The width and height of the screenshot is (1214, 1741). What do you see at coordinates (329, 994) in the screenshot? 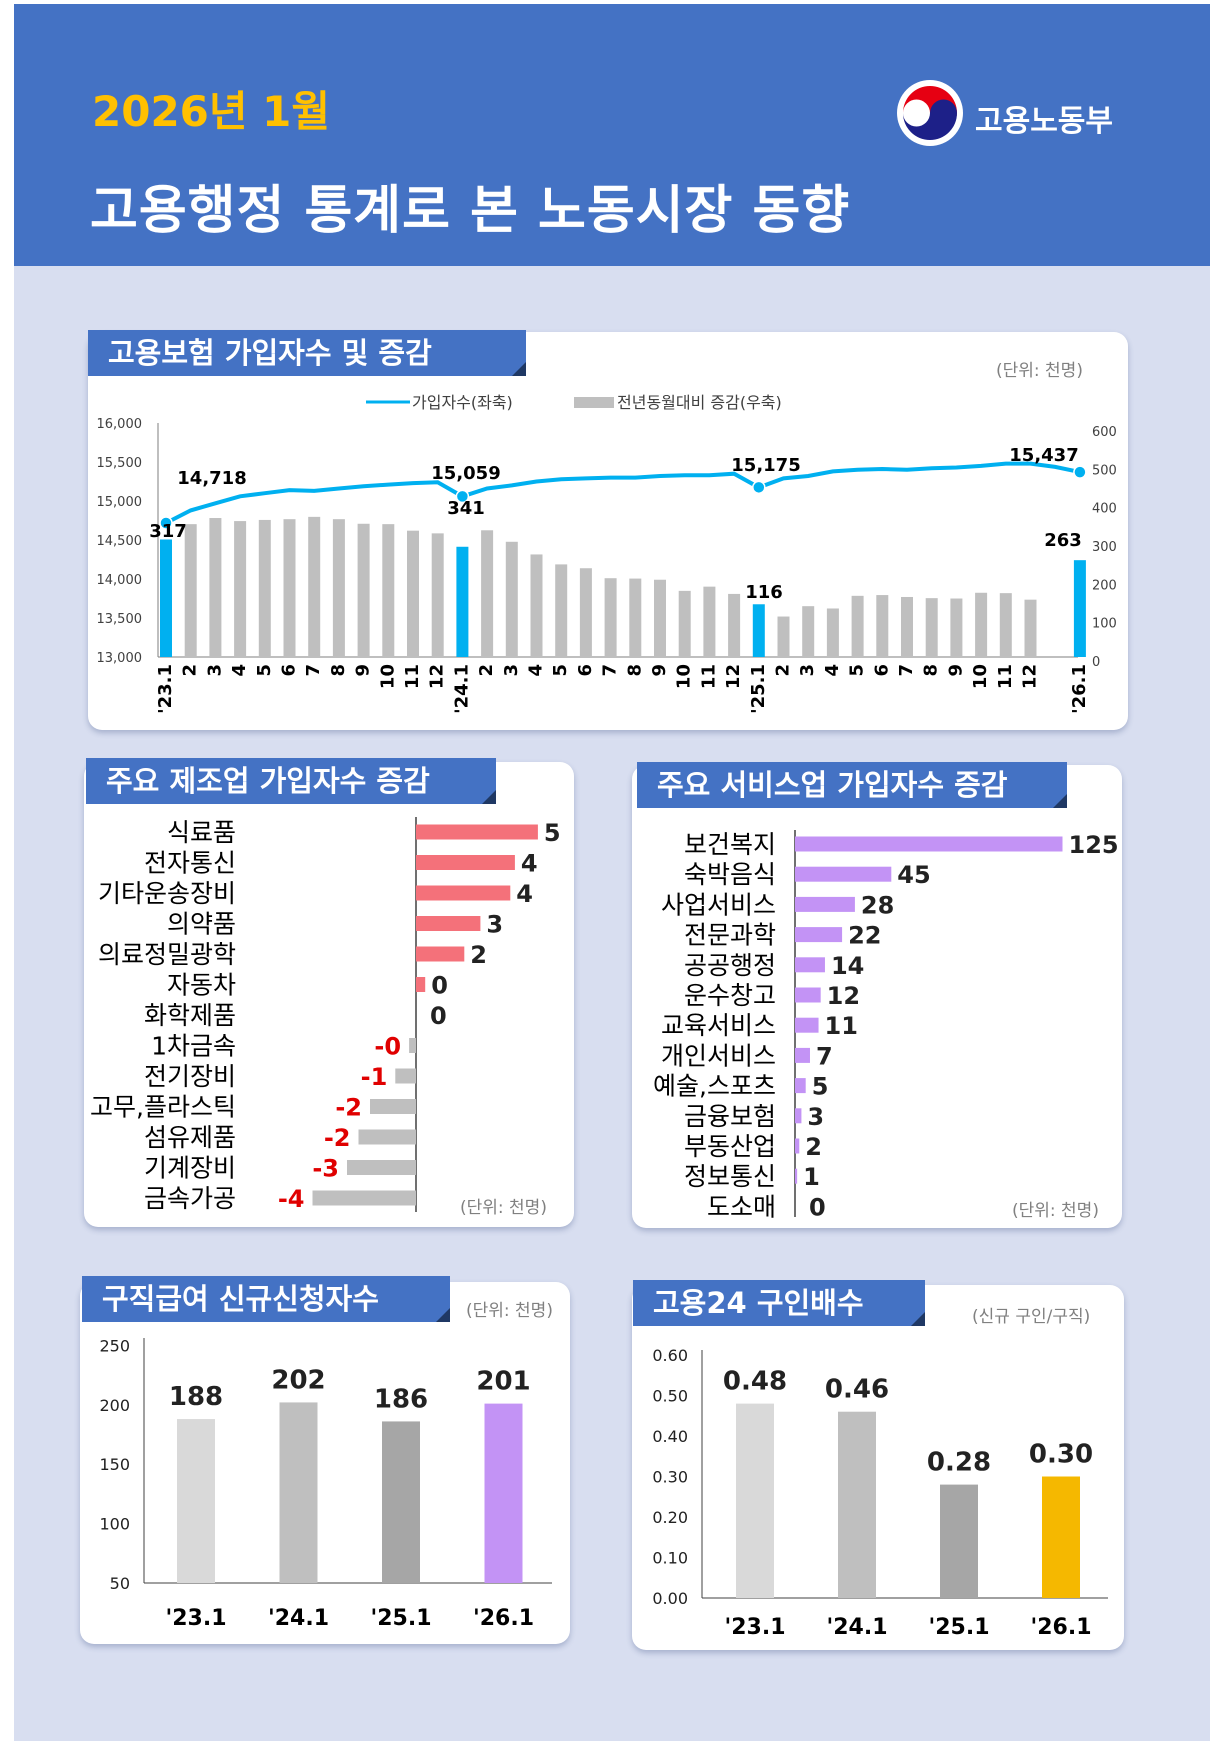
I see `manufacturing-card` at bounding box center [329, 994].